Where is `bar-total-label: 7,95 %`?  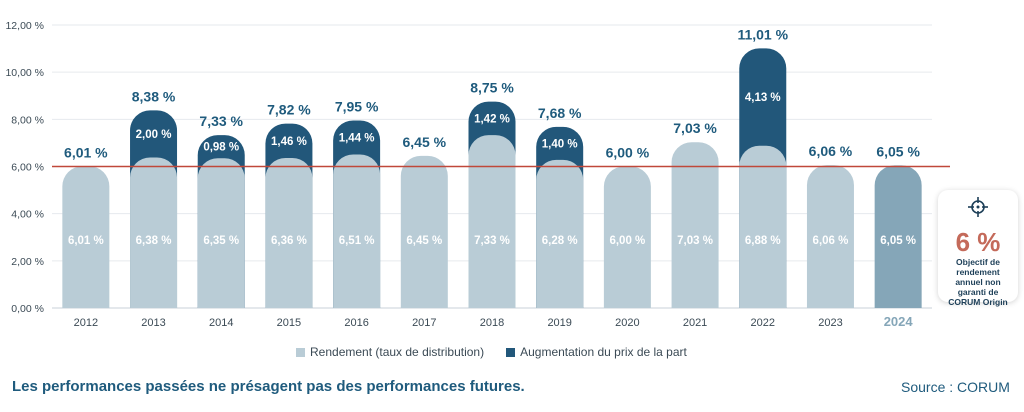
bar-total-label: 7,95 % is located at coordinates (357, 107).